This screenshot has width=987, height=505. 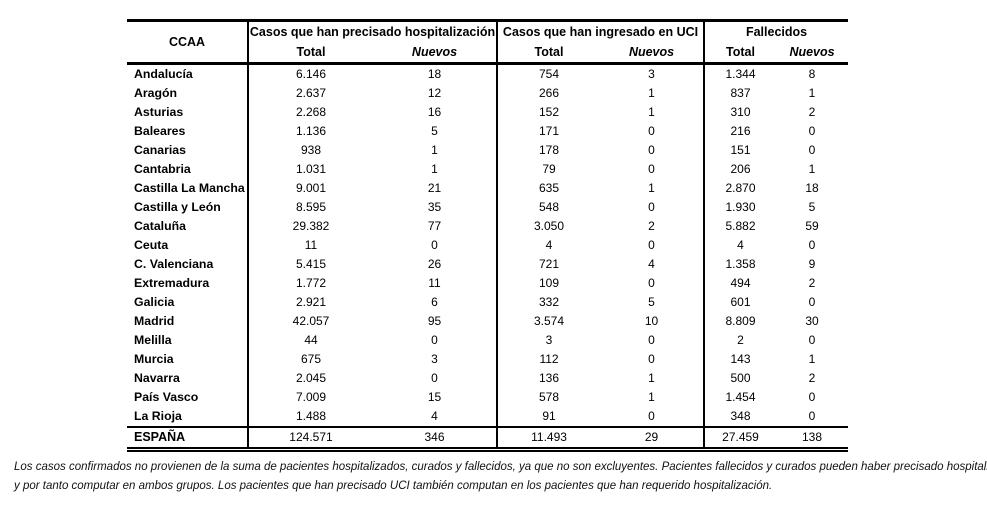 I want to click on cell-uci-total: 578, so click(x=548, y=397).